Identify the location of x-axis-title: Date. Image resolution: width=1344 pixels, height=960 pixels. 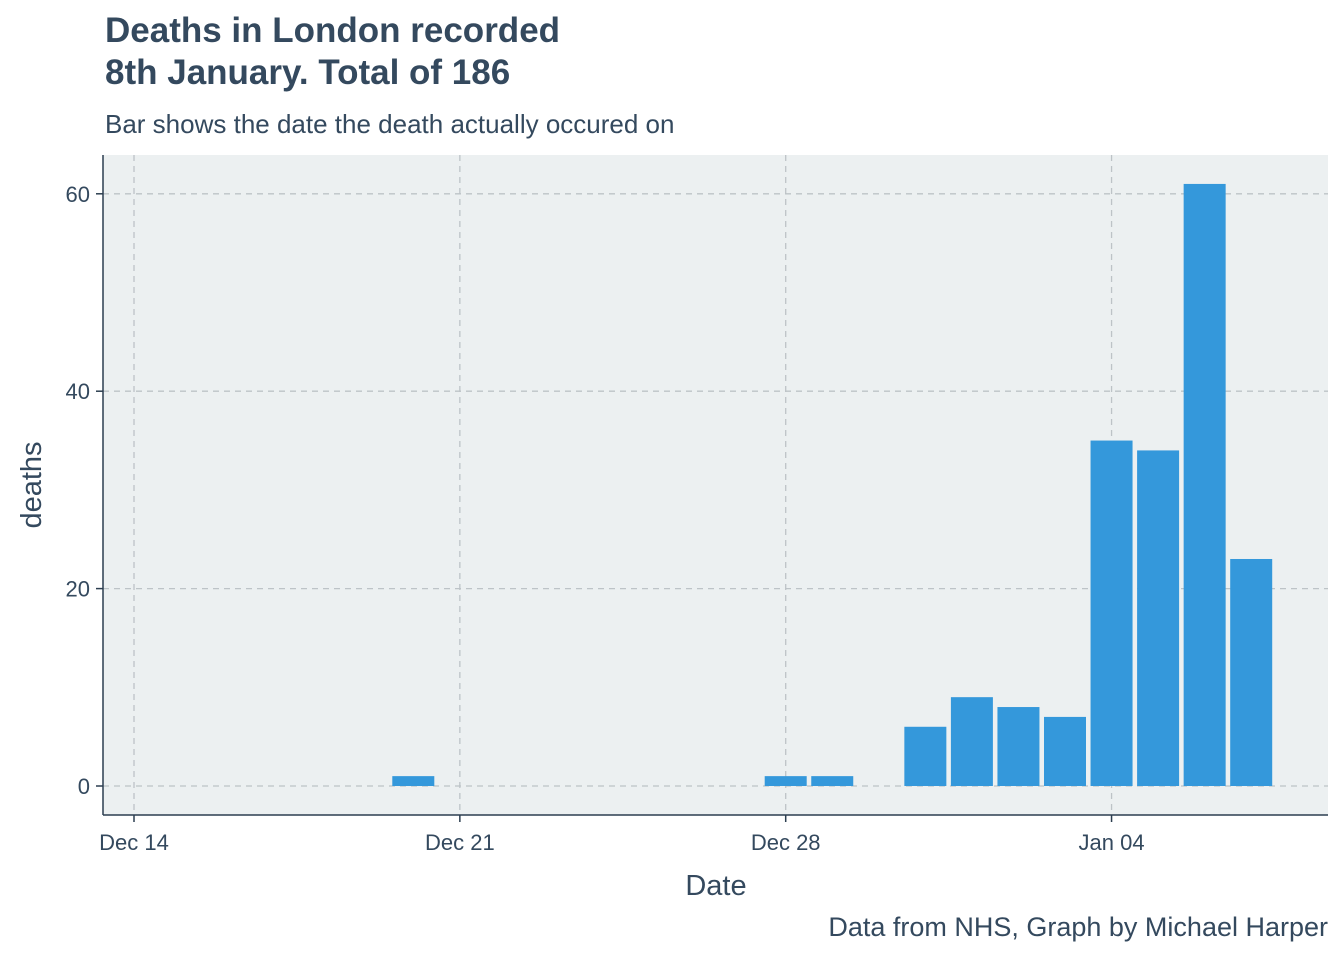
(715, 886).